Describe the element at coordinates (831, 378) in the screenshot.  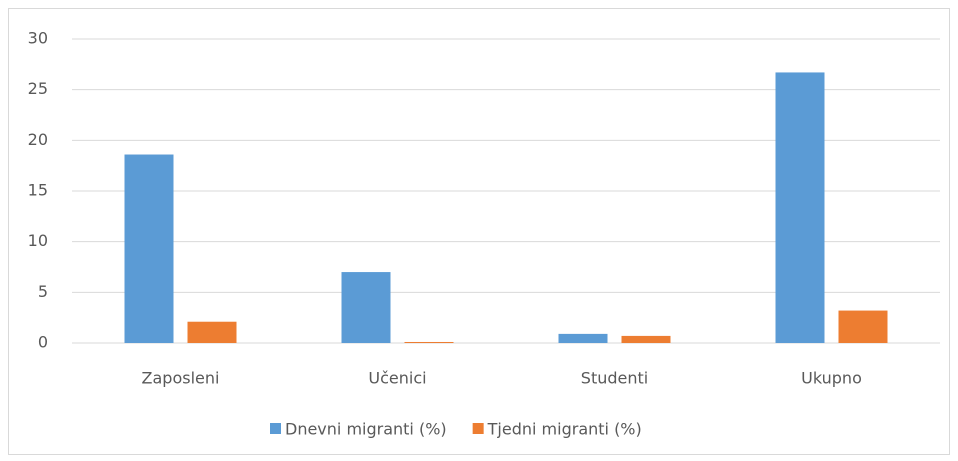
I see `x-tick-label: Ukupno` at that location.